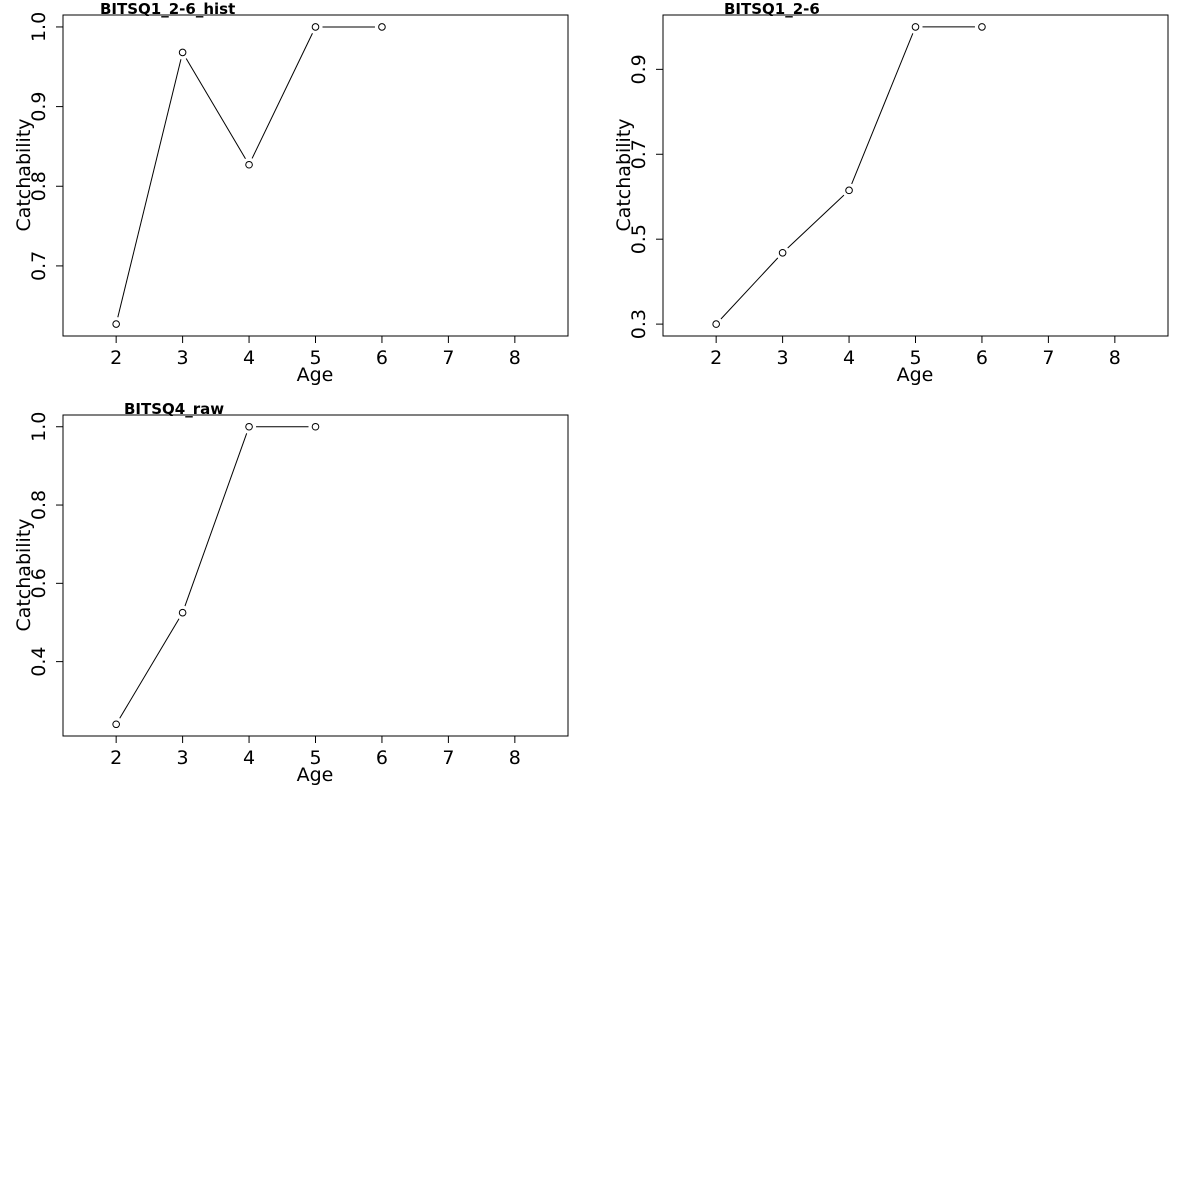 Image resolution: width=1200 pixels, height=1200 pixels. What do you see at coordinates (639, 324) in the screenshot?
I see `y-tick-label: 0.3` at bounding box center [639, 324].